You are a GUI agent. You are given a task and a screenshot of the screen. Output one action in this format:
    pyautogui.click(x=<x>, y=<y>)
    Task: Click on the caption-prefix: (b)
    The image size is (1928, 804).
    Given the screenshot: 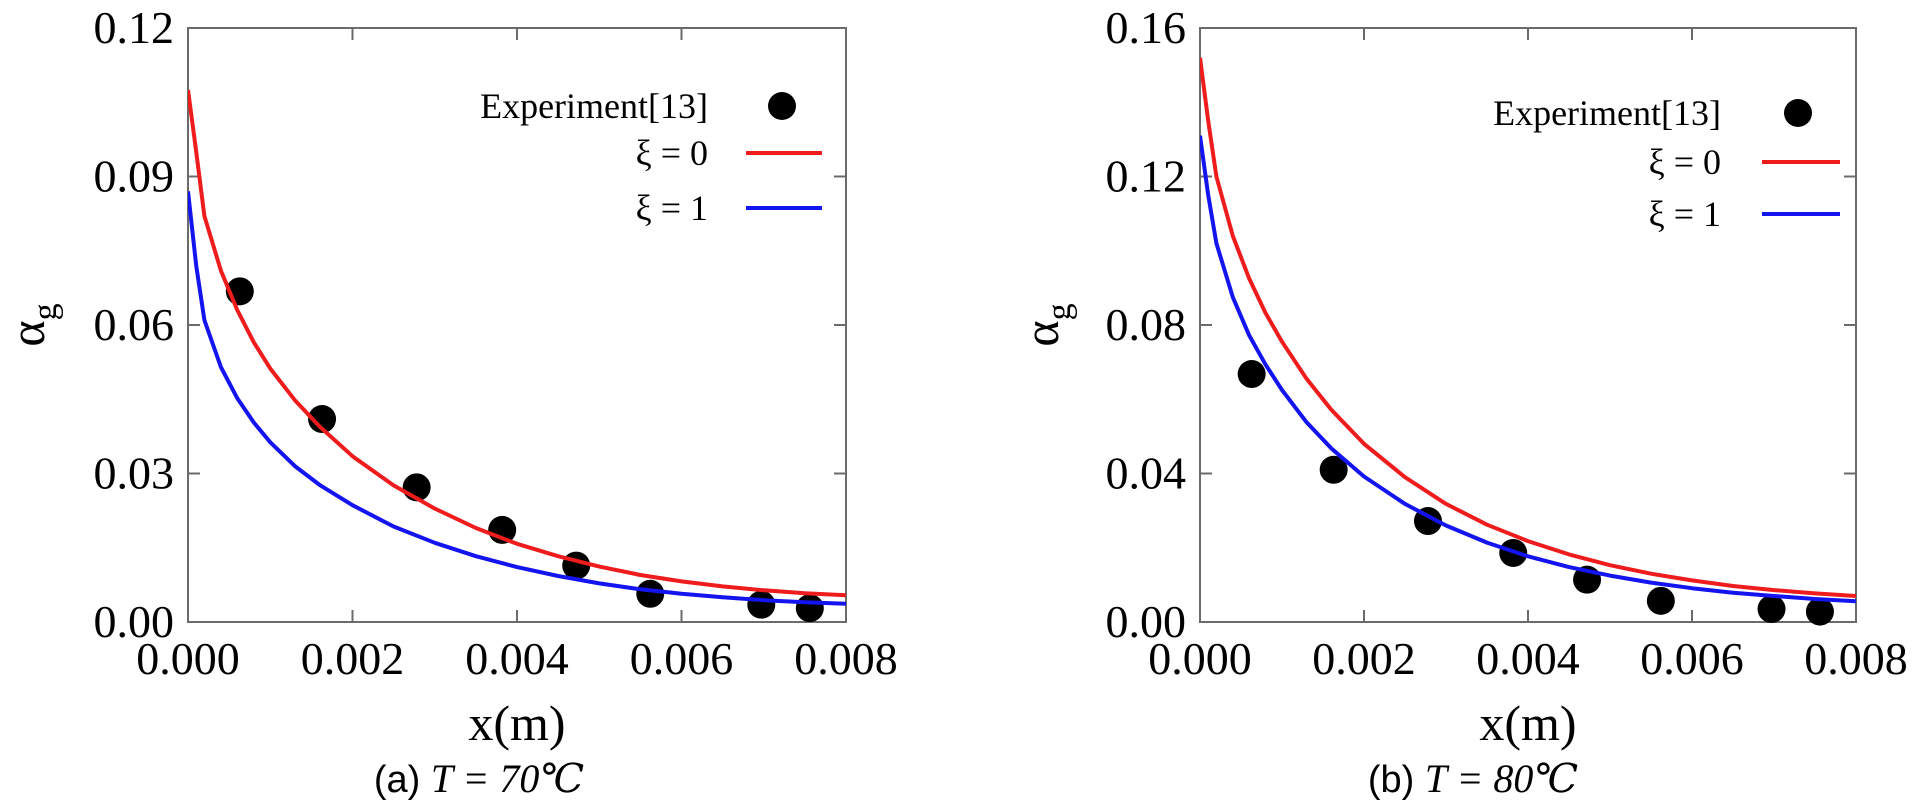 What is the action you would take?
    pyautogui.click(x=1396, y=780)
    